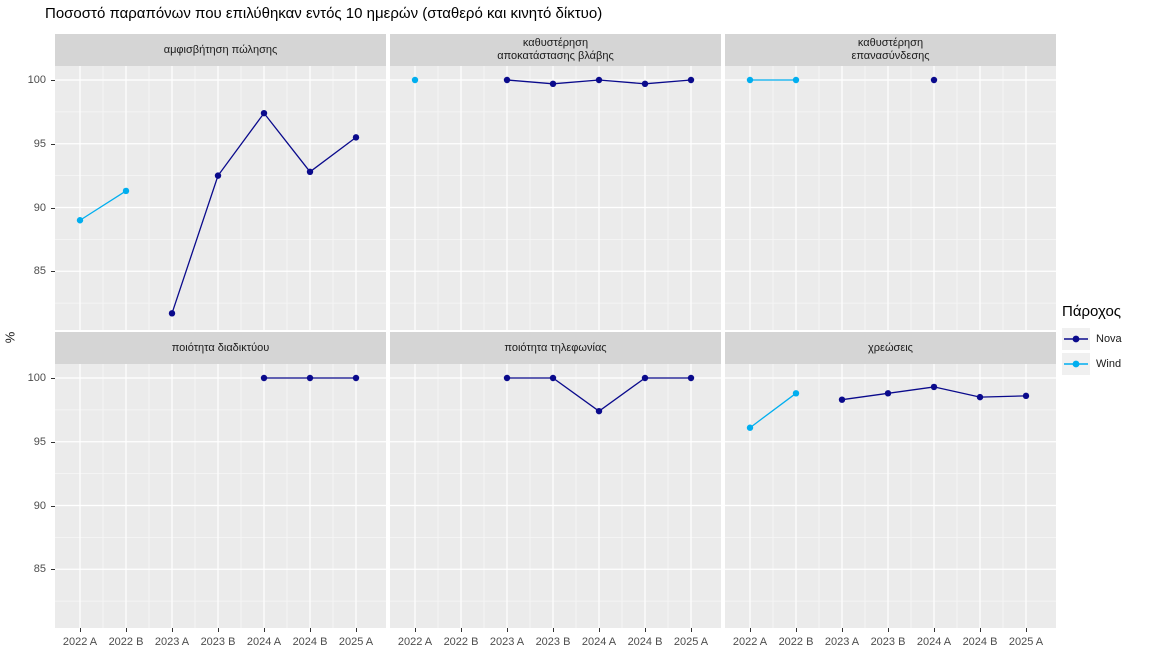 The height and width of the screenshot is (672, 1152). Describe the element at coordinates (890, 347) in the screenshot. I see `facet-strip-label: χρεώσεις` at that location.